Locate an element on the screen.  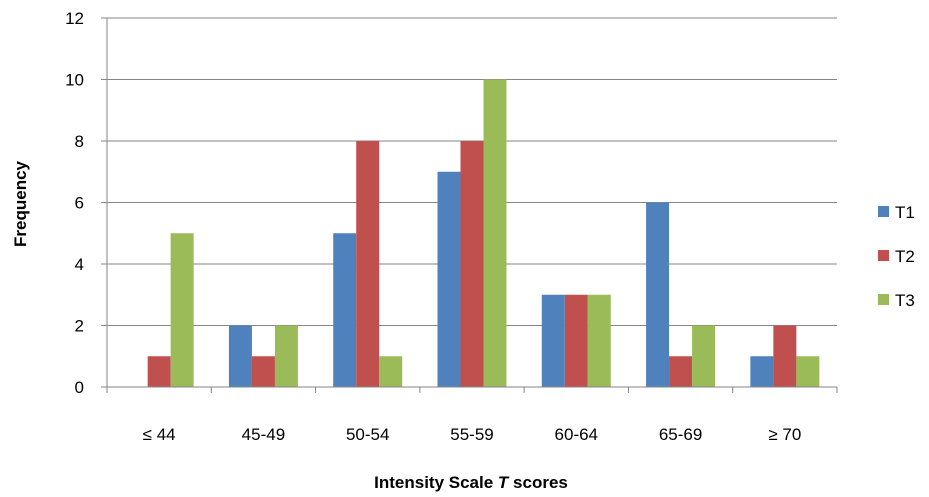
legend-label-t2: T2 is located at coordinates (905, 256).